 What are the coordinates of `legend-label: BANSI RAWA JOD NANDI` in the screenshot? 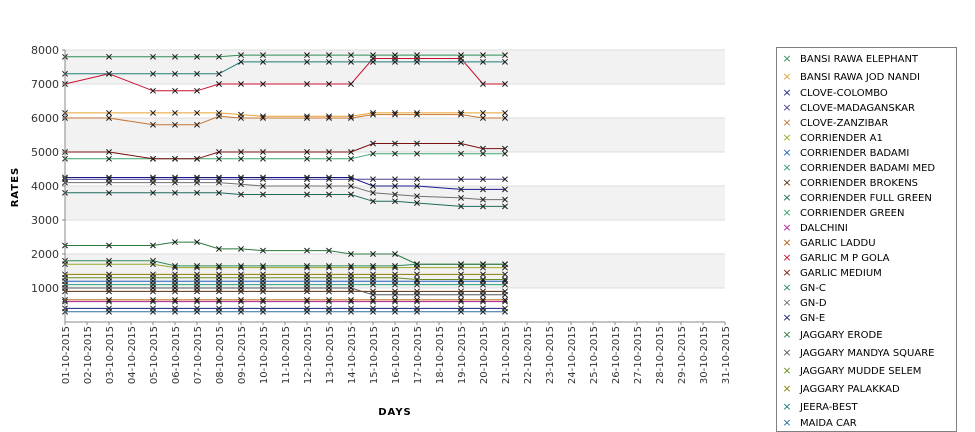 It's located at (860, 77).